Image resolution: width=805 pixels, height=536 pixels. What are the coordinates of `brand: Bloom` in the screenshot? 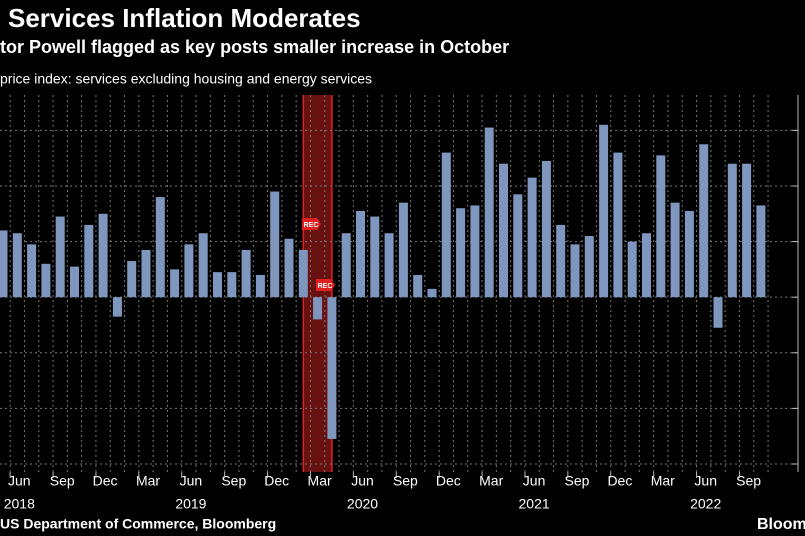 It's located at (781, 524).